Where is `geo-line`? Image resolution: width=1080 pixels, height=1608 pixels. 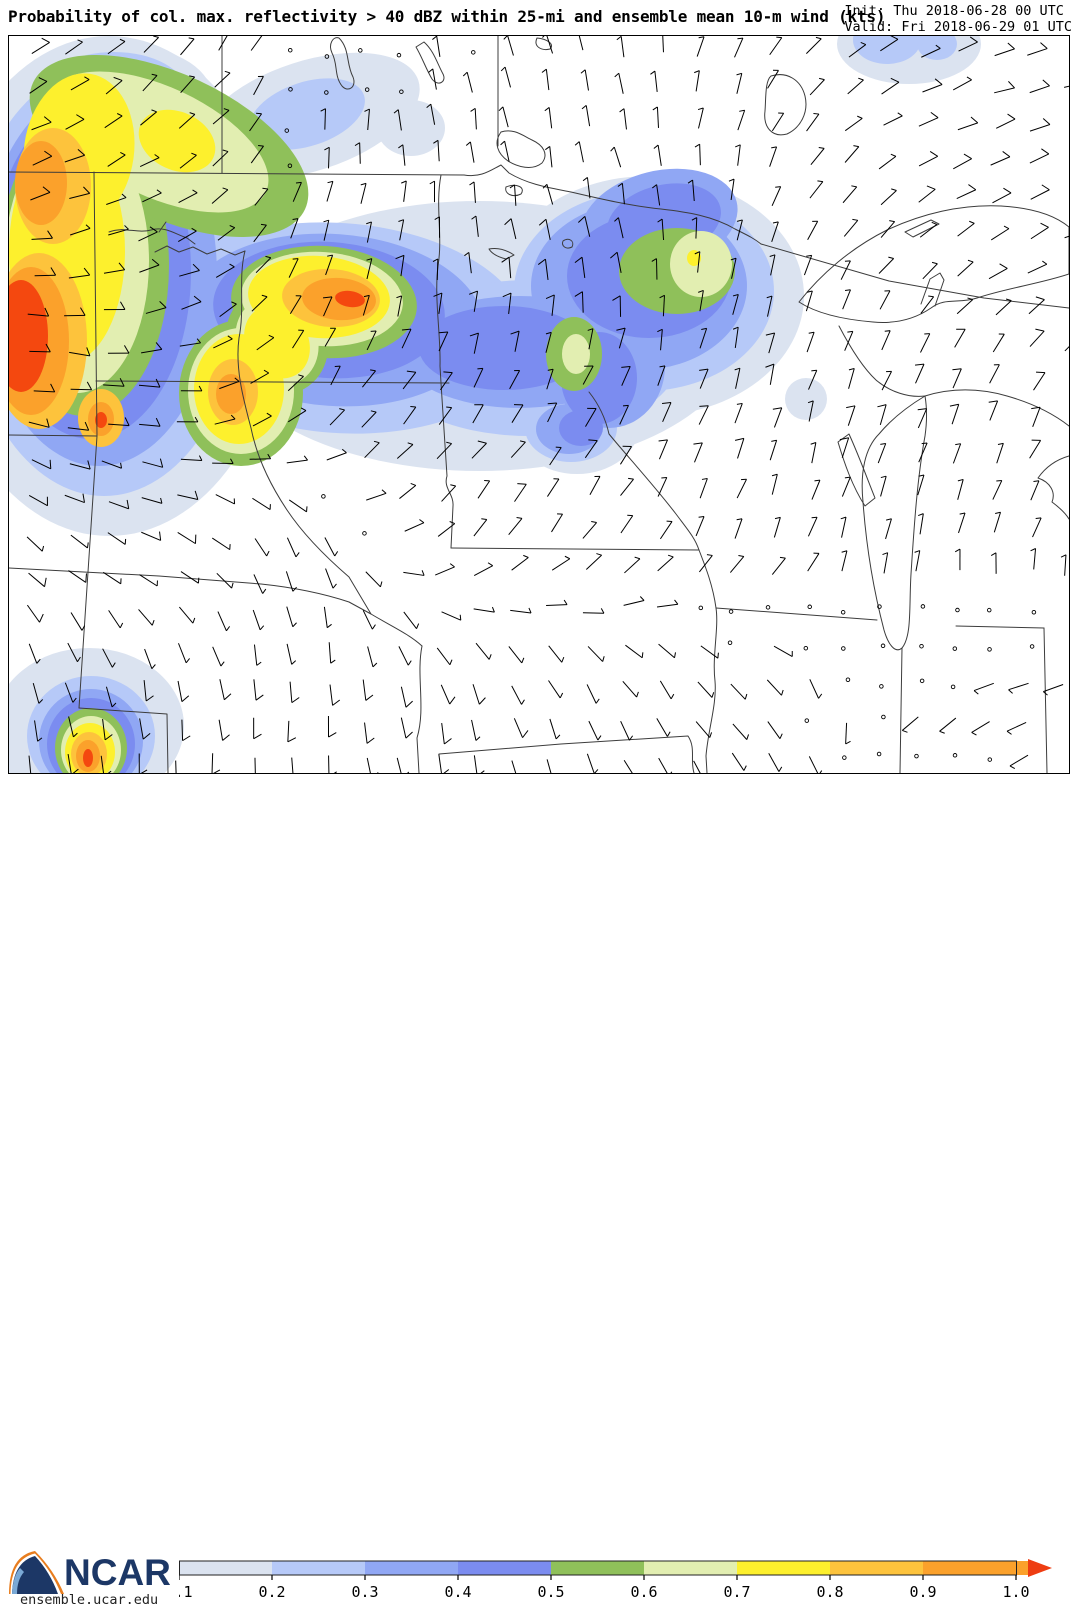 geo-line is located at coordinates (922, 228).